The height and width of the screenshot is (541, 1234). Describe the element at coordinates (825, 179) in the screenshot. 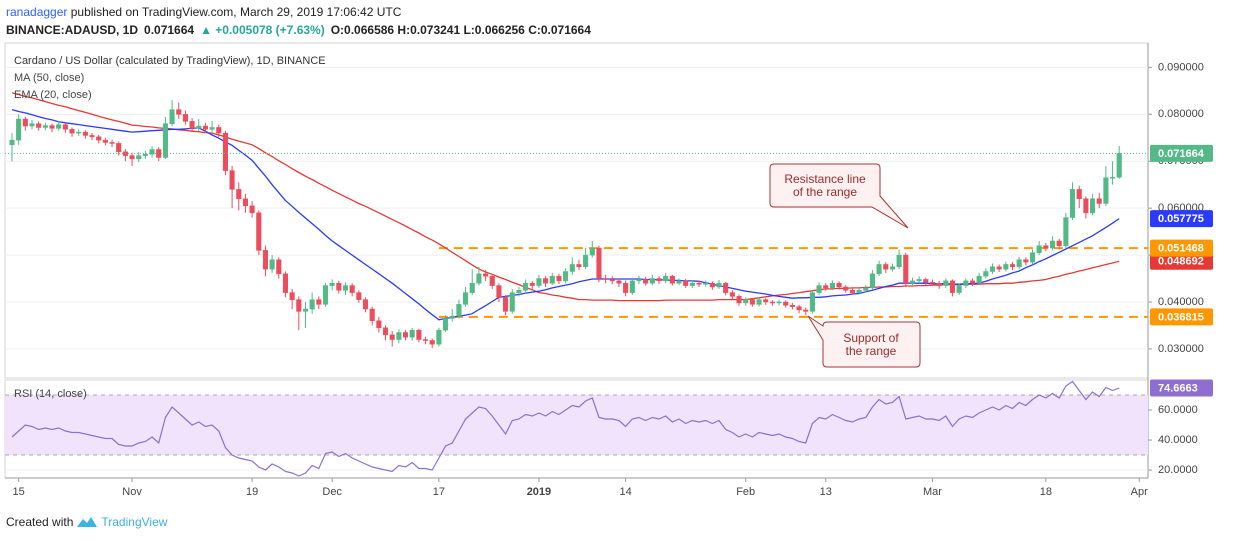

I see `callout-text: Resistance line` at that location.